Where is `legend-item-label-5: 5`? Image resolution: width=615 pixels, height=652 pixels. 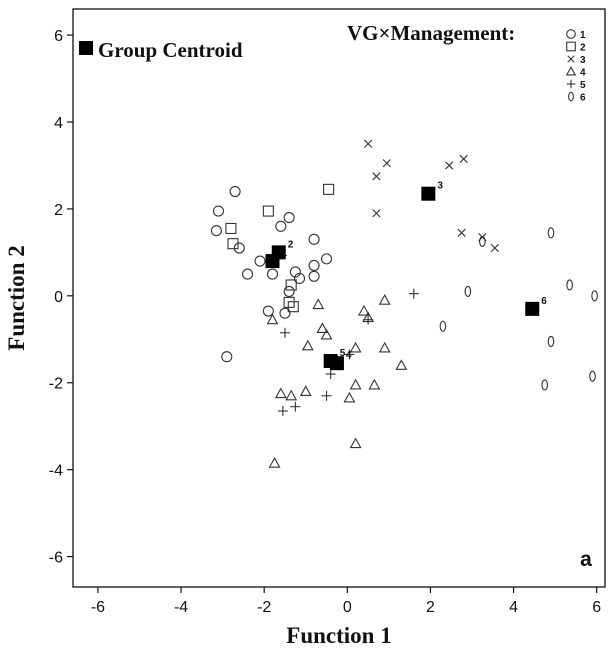
legend-item-label-5: 5 is located at coordinates (583, 85).